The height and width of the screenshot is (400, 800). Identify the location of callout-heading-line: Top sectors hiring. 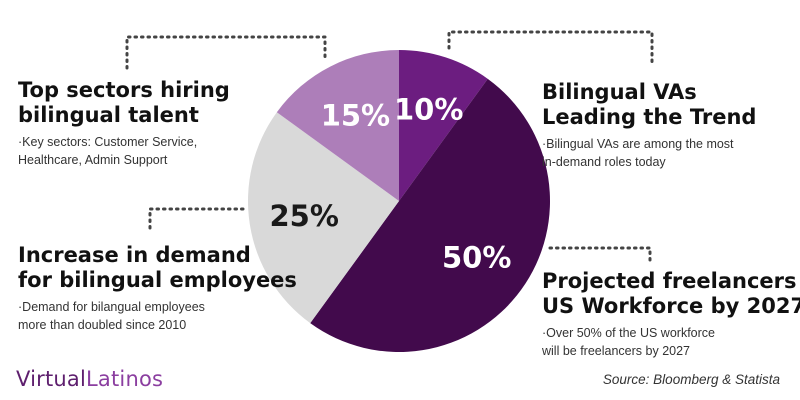
(124, 90).